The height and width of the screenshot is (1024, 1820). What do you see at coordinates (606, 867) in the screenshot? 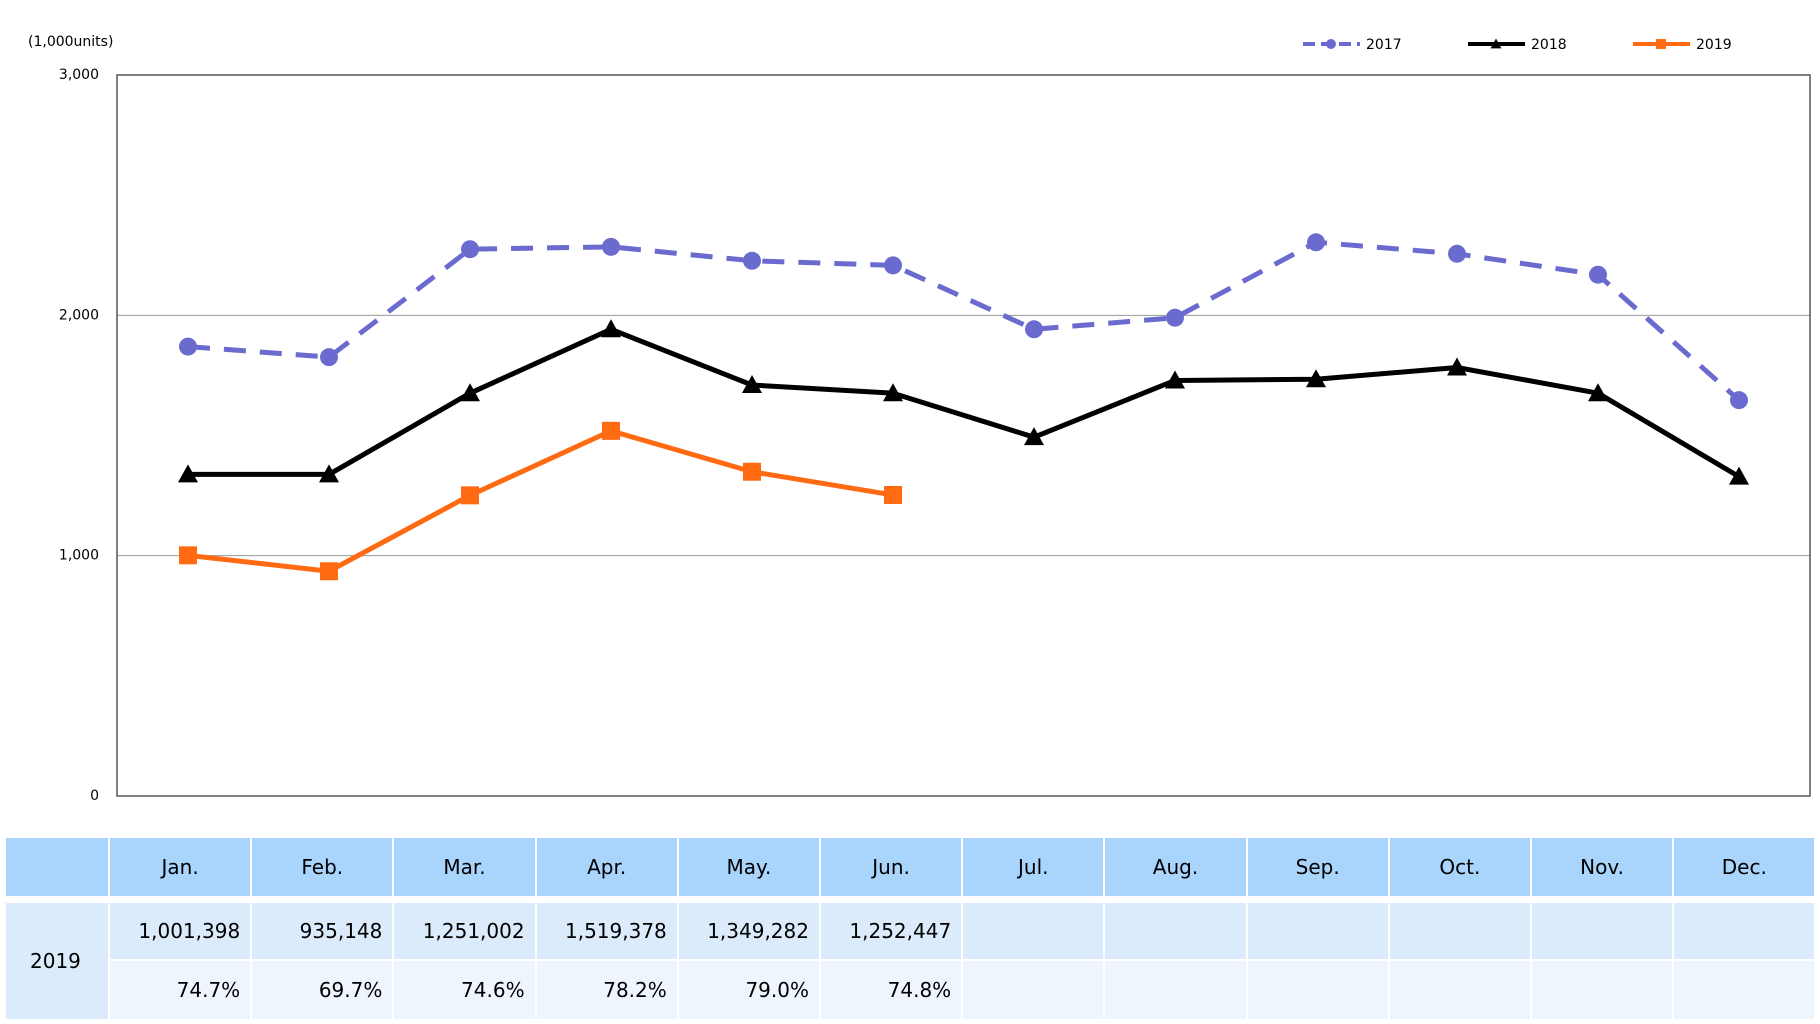
I see `month-header: Apr.` at bounding box center [606, 867].